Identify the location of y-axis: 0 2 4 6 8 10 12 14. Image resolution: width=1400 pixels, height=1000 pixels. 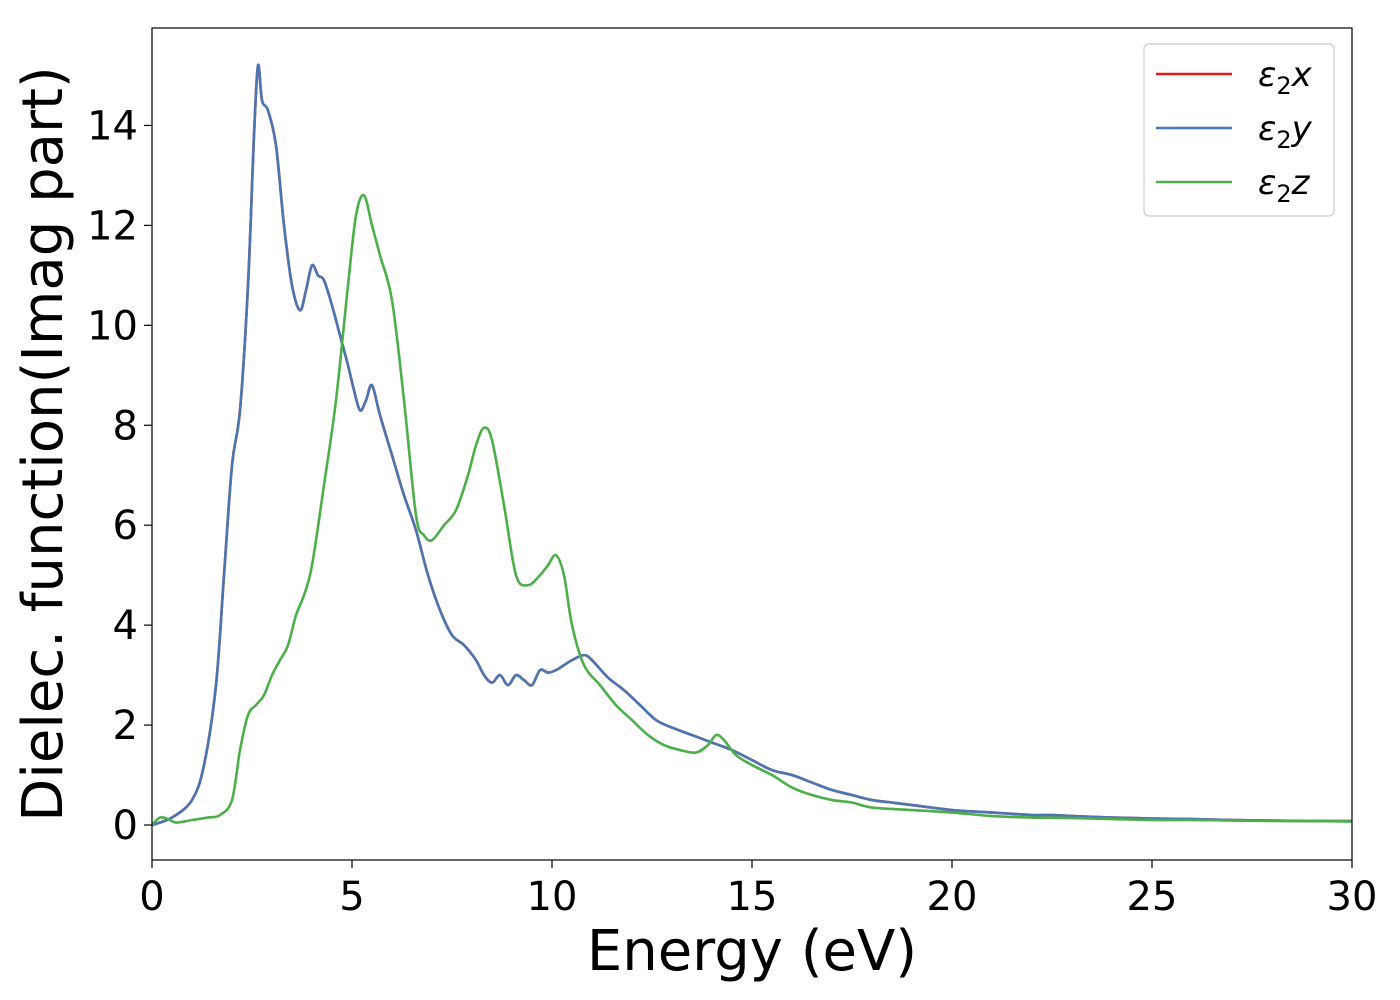
(119, 476).